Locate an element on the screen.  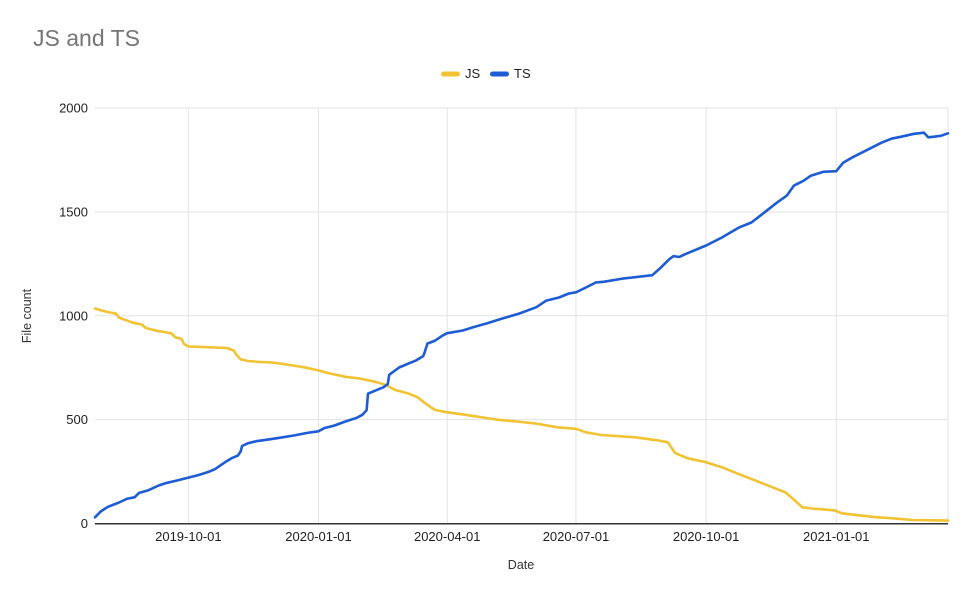
y-tick-label: 1000 is located at coordinates (73, 315).